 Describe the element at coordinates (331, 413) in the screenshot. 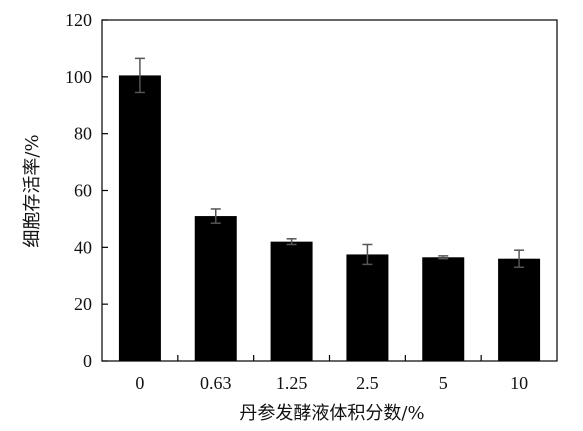

I see `x-axis-title: 丹参发酵液体积分数/%` at that location.